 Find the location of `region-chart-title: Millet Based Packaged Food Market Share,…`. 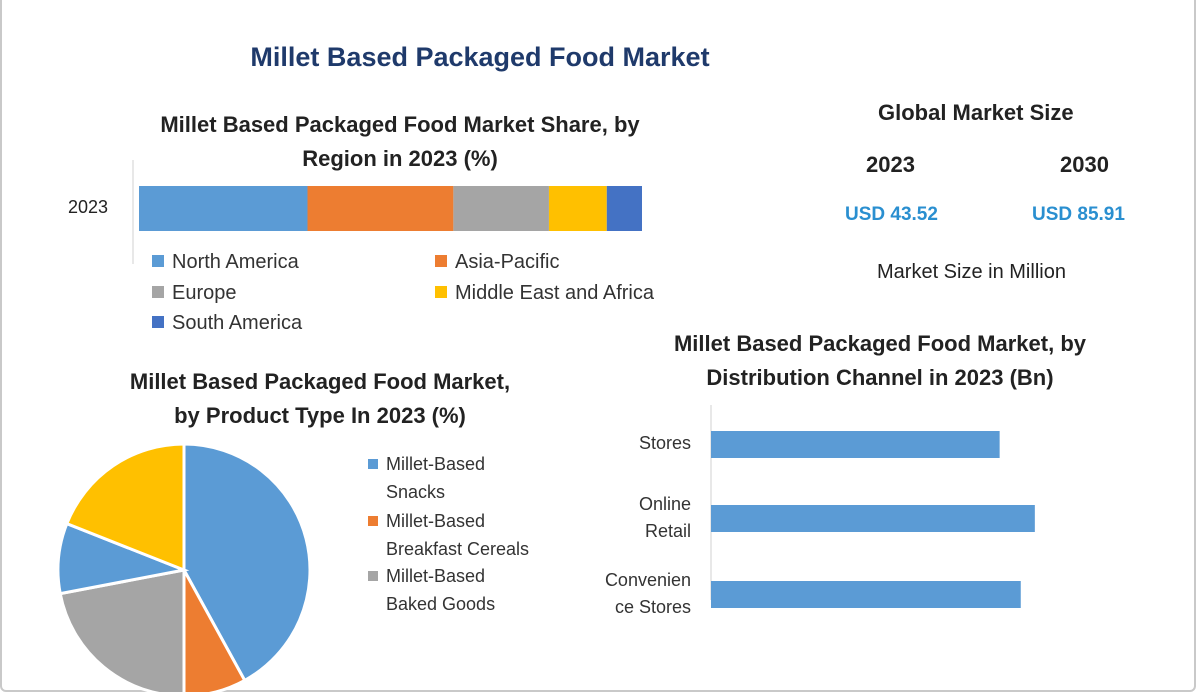

region-chart-title: Millet Based Packaged Food Market Share,… is located at coordinates (400, 142).